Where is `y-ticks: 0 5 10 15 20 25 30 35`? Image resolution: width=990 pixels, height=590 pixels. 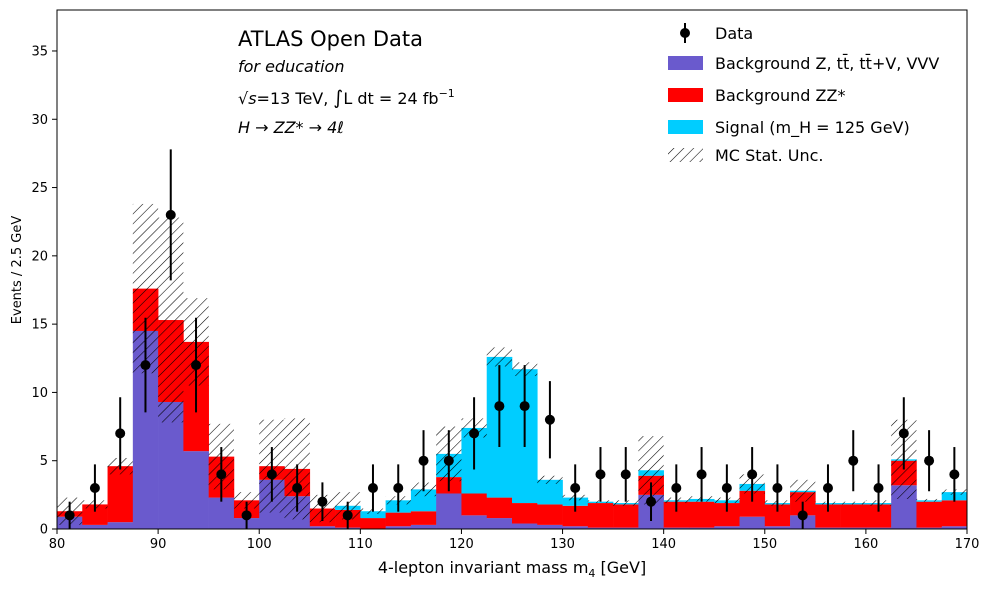 y-ticks: 0 5 10 15 20 25 30 35 is located at coordinates (44, 291).